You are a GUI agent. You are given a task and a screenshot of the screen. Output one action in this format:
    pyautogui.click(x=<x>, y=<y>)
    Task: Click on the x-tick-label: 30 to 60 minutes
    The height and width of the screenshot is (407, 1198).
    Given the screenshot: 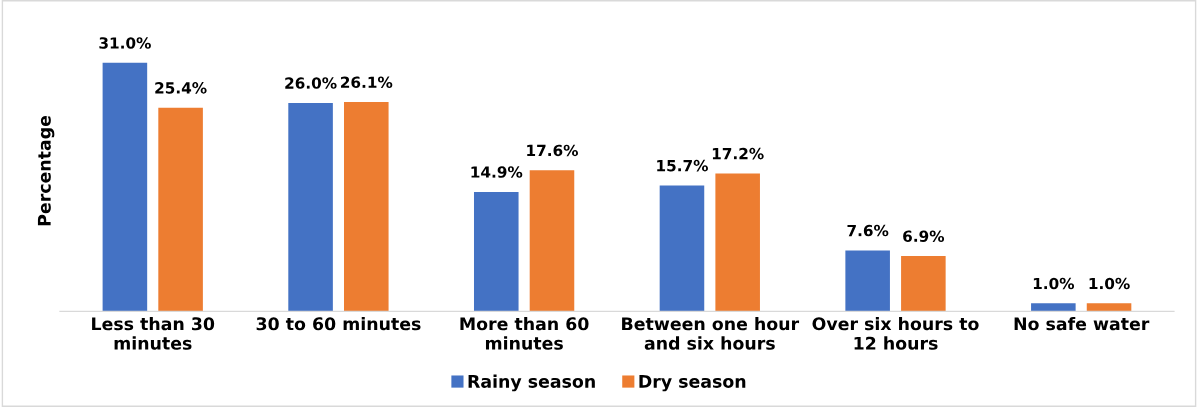 What is the action you would take?
    pyautogui.click(x=338, y=323)
    